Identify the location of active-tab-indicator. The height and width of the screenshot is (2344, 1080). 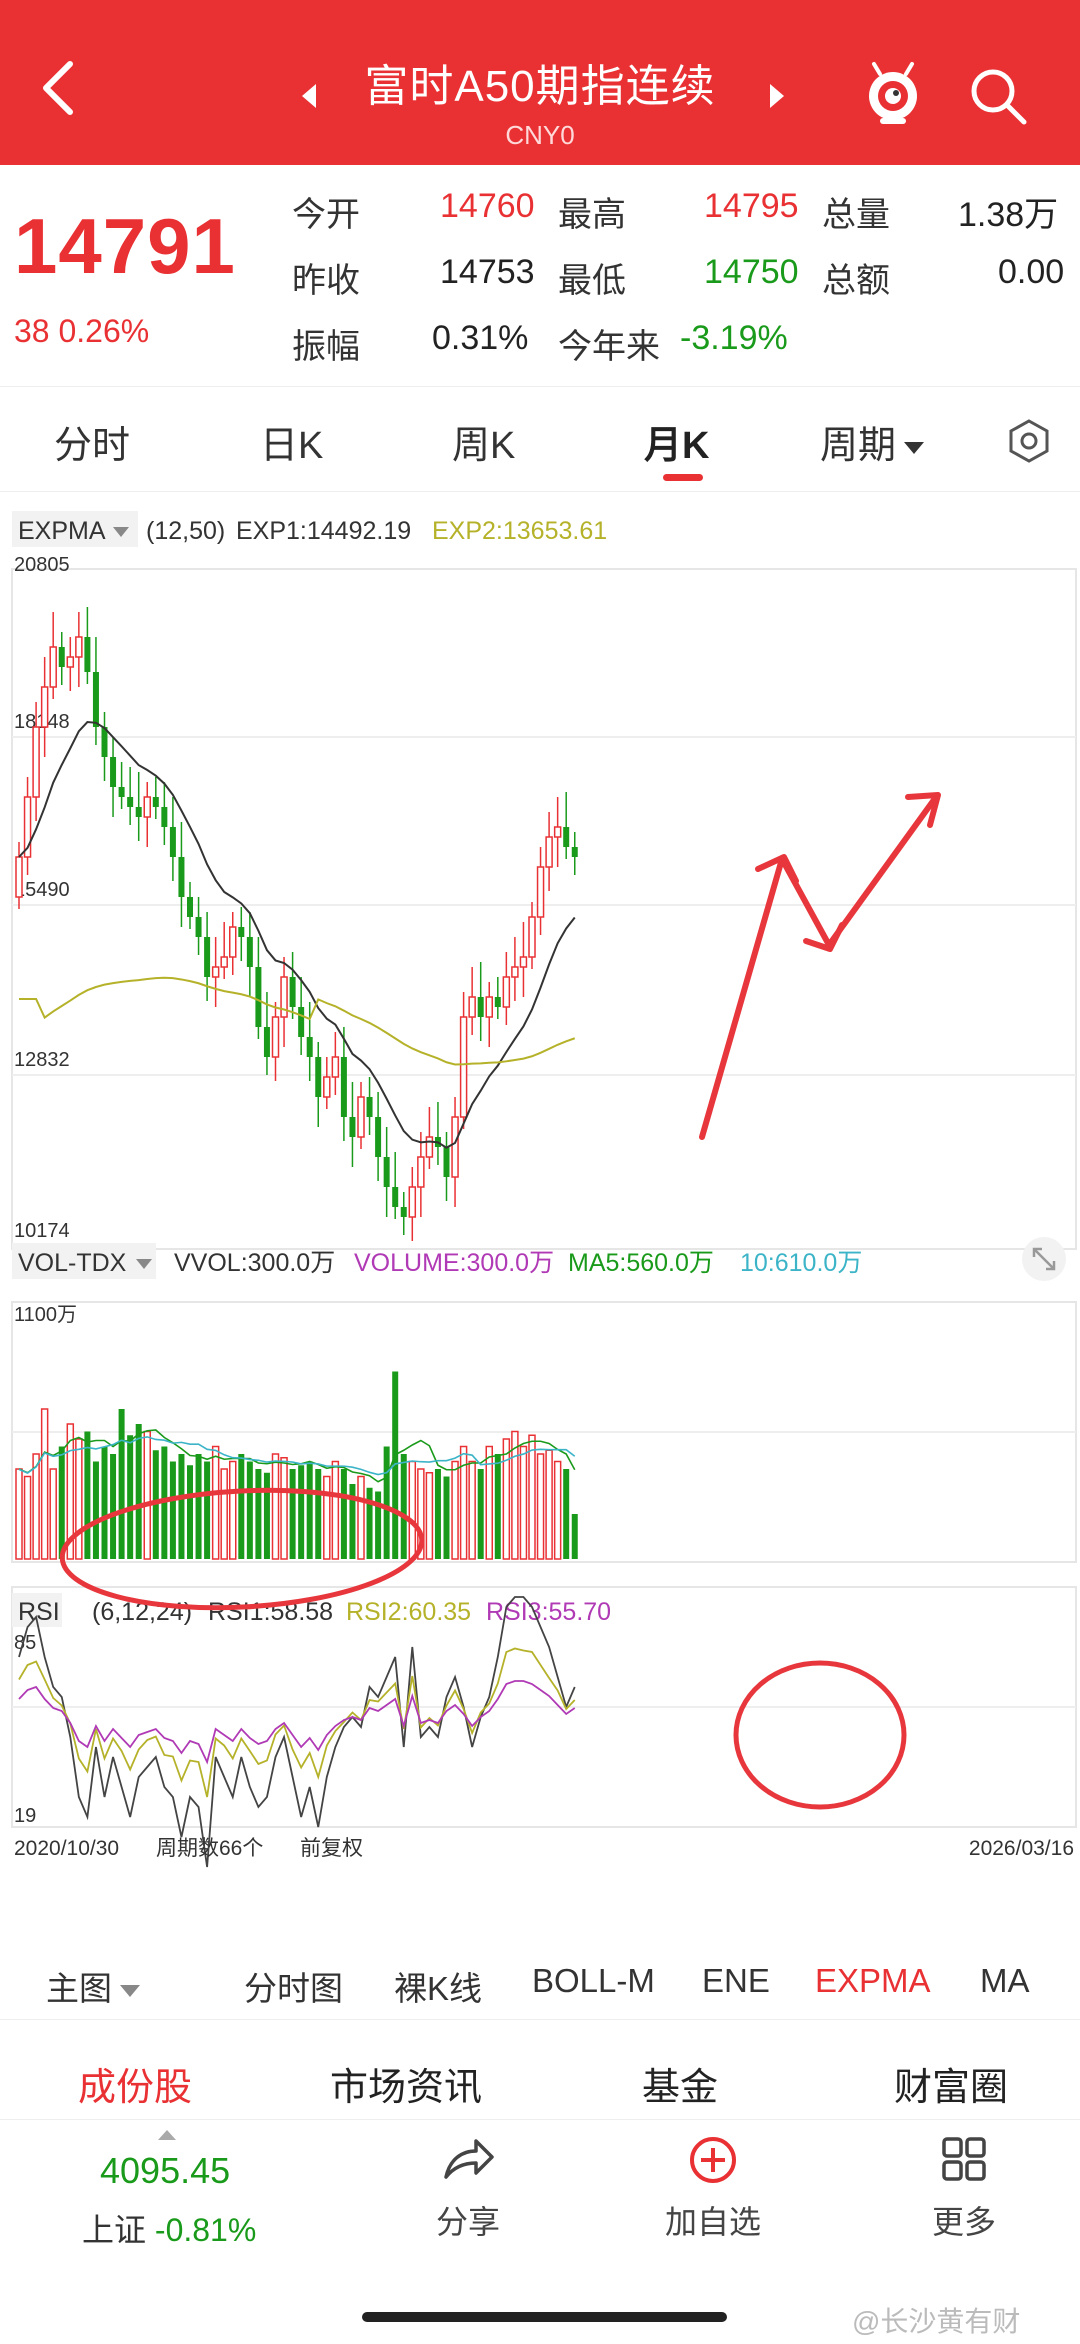
(683, 477).